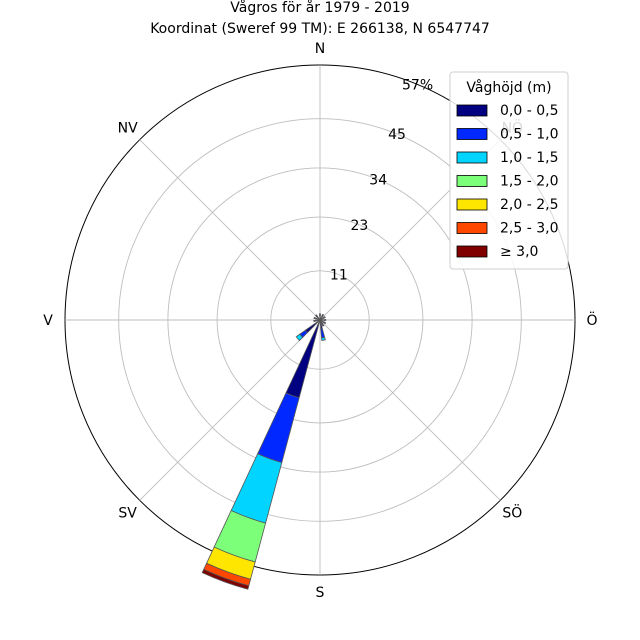  I want to click on legend-entry: 2,5 - 3,0, so click(529, 229).